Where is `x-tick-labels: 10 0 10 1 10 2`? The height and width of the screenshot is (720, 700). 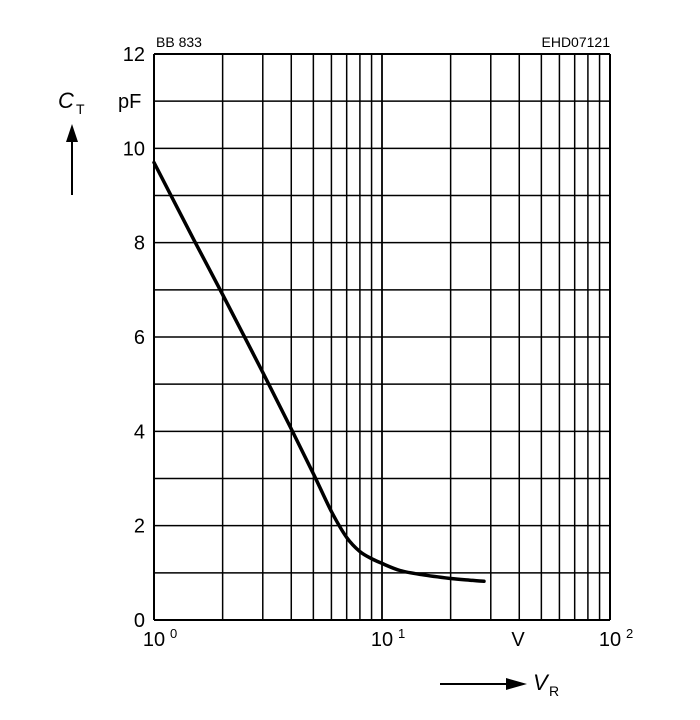 x-tick-labels: 10 0 10 1 10 2 is located at coordinates (388, 638).